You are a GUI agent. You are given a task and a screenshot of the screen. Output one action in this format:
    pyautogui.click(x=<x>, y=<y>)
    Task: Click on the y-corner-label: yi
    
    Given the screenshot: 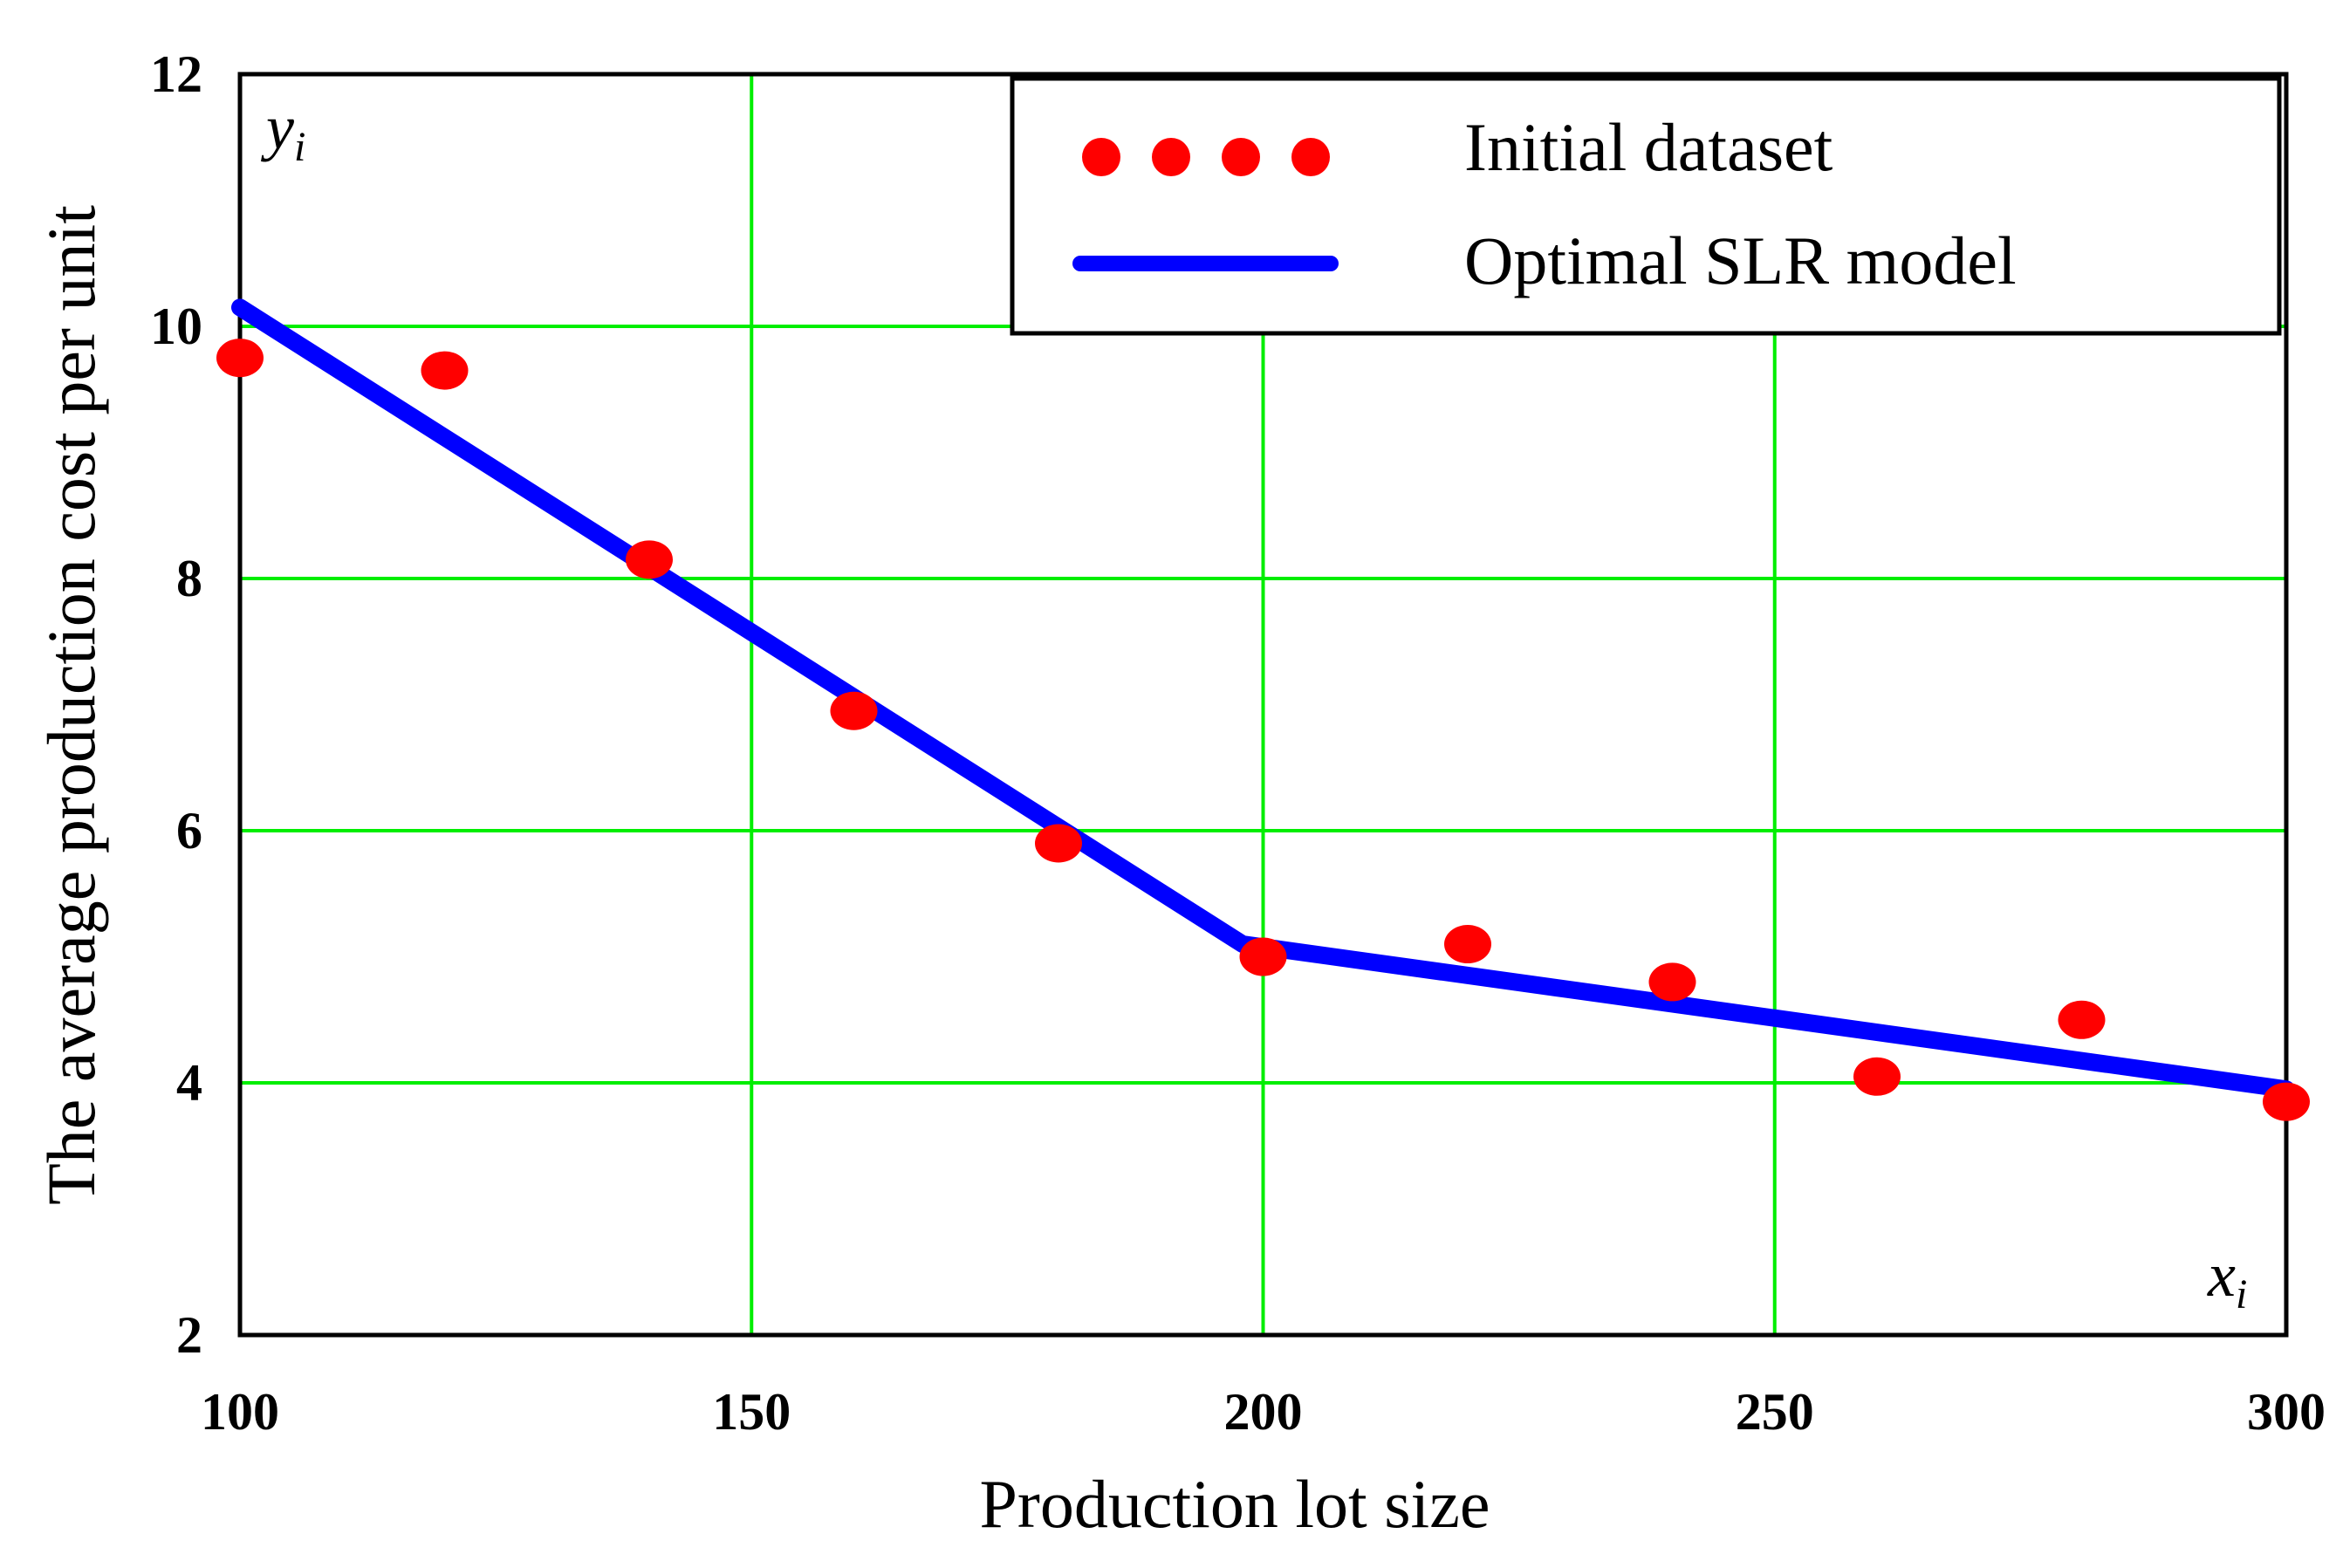 What is the action you would take?
    pyautogui.click(x=282, y=131)
    